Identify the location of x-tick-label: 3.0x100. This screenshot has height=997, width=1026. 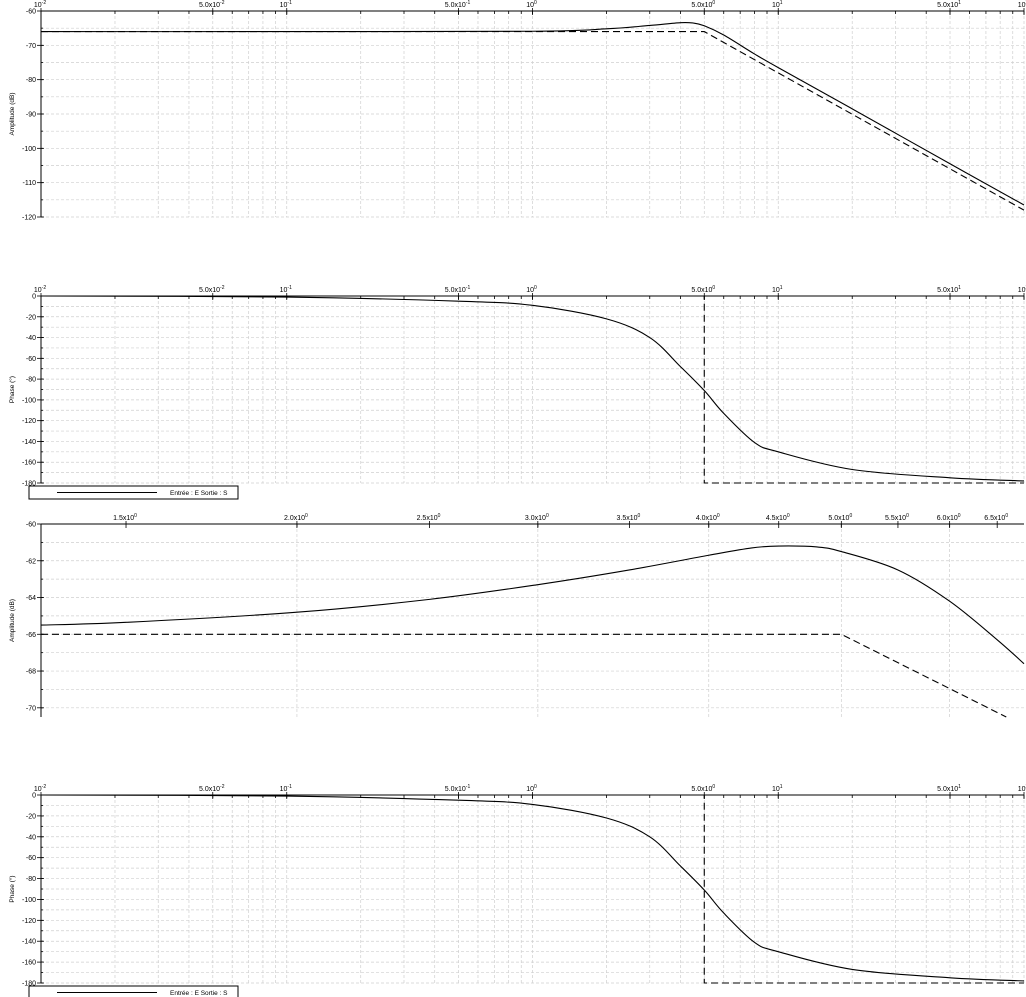
(537, 517).